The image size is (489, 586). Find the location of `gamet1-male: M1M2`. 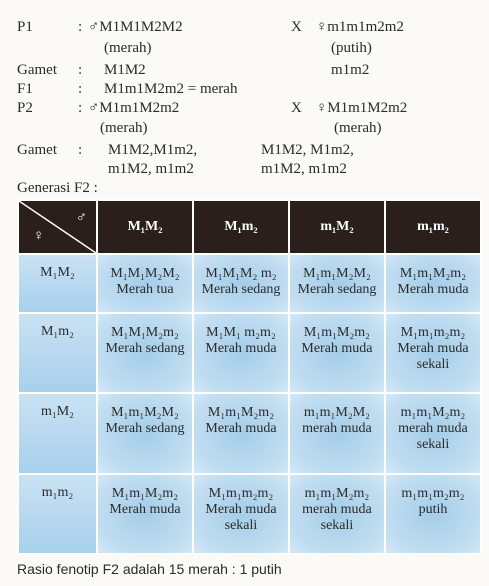

gamet1-male: M1M2 is located at coordinates (125, 70).